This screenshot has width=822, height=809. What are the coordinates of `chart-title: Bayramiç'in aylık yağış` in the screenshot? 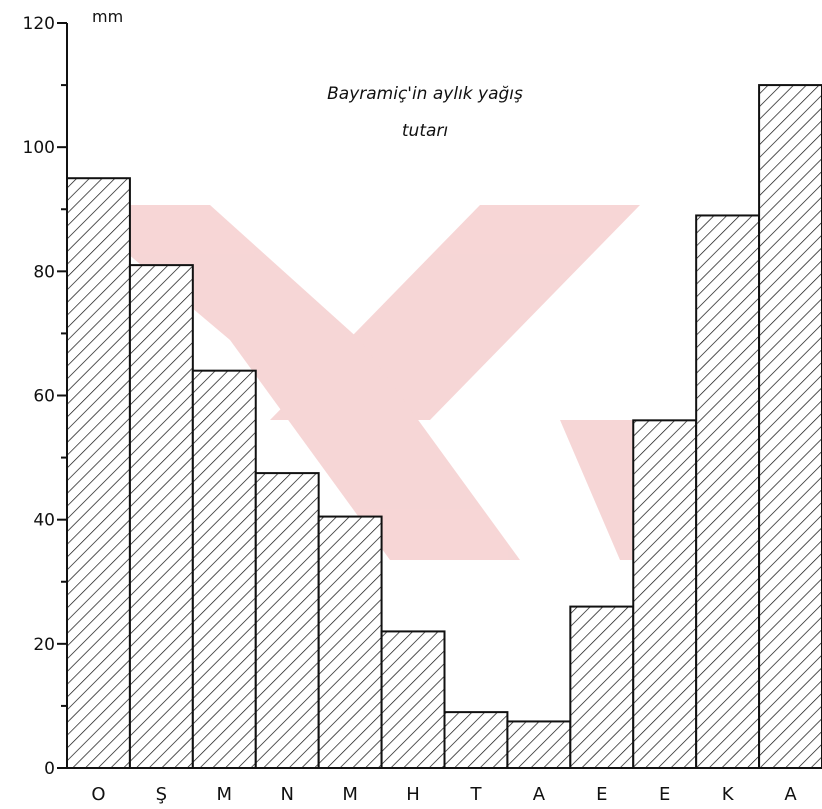 It's located at (425, 94).